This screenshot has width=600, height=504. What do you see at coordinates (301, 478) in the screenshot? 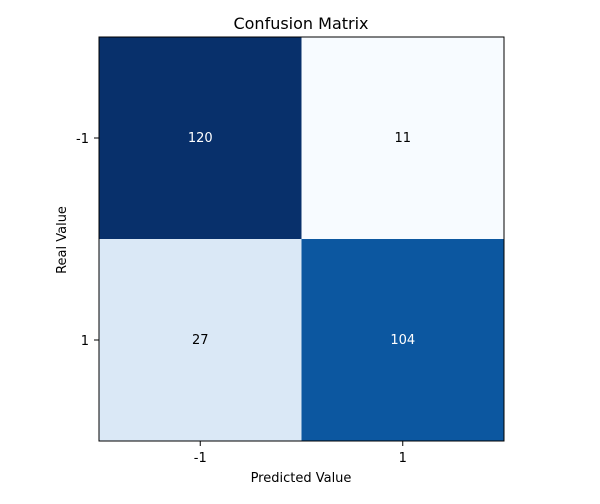
I see `x-axis-label: Predicted Value` at bounding box center [301, 478].